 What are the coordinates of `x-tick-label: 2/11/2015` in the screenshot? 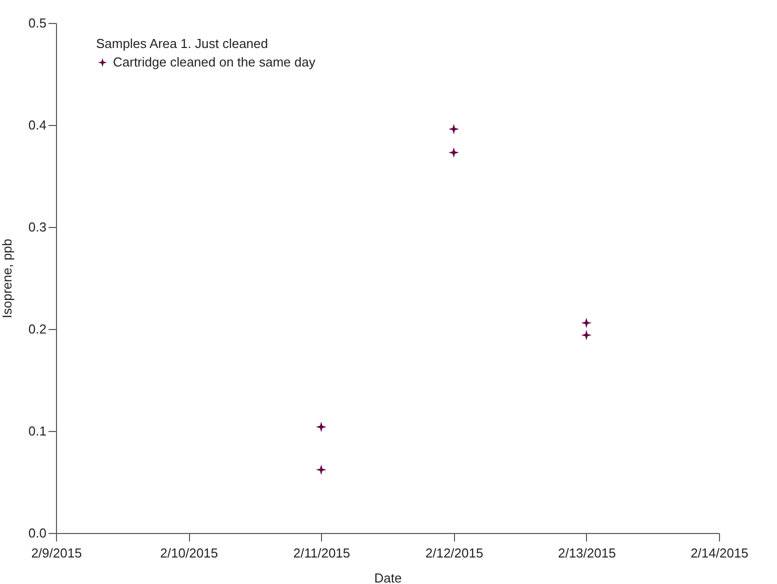 It's located at (321, 553).